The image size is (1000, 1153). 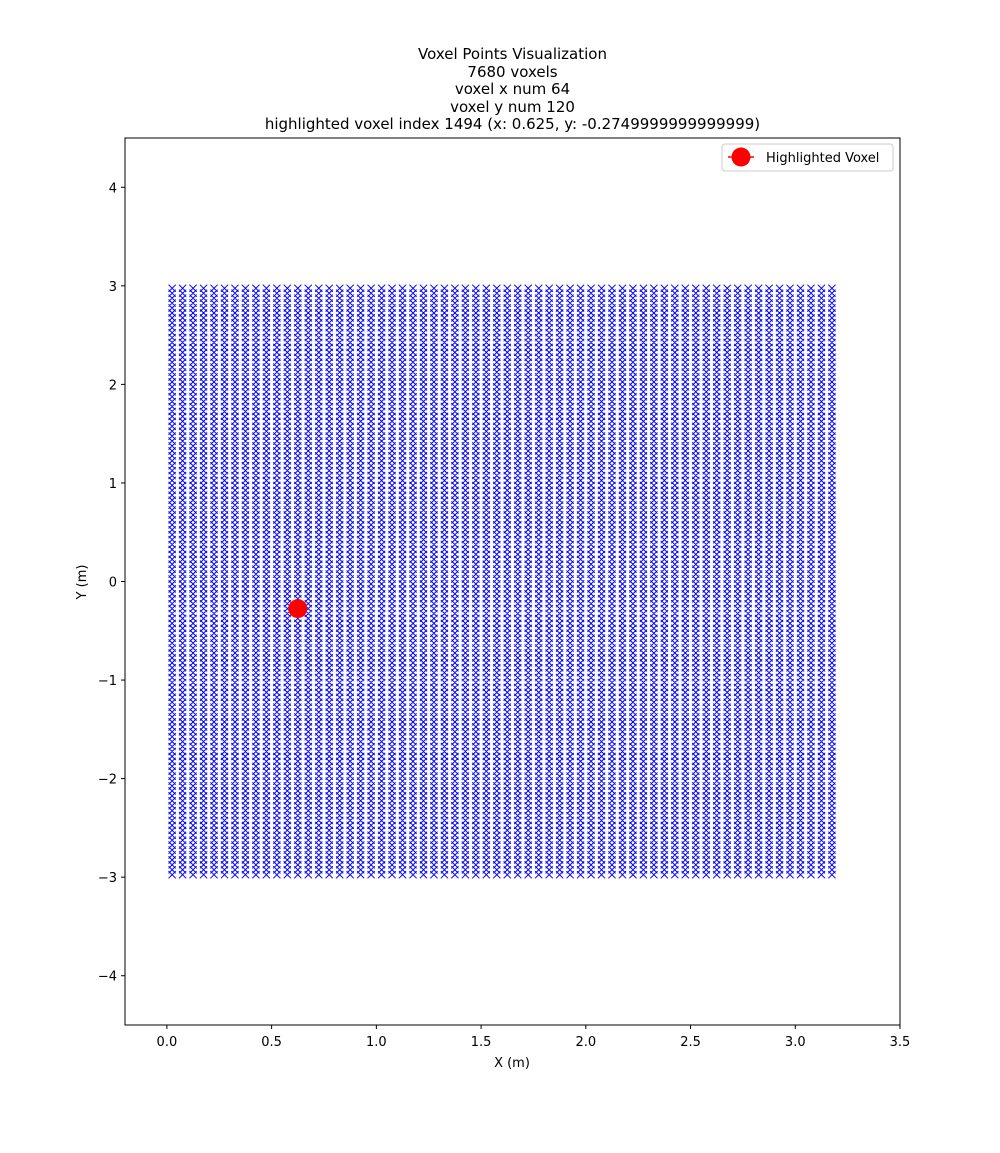 I want to click on legend: Highlighted Voxel, so click(x=807, y=157).